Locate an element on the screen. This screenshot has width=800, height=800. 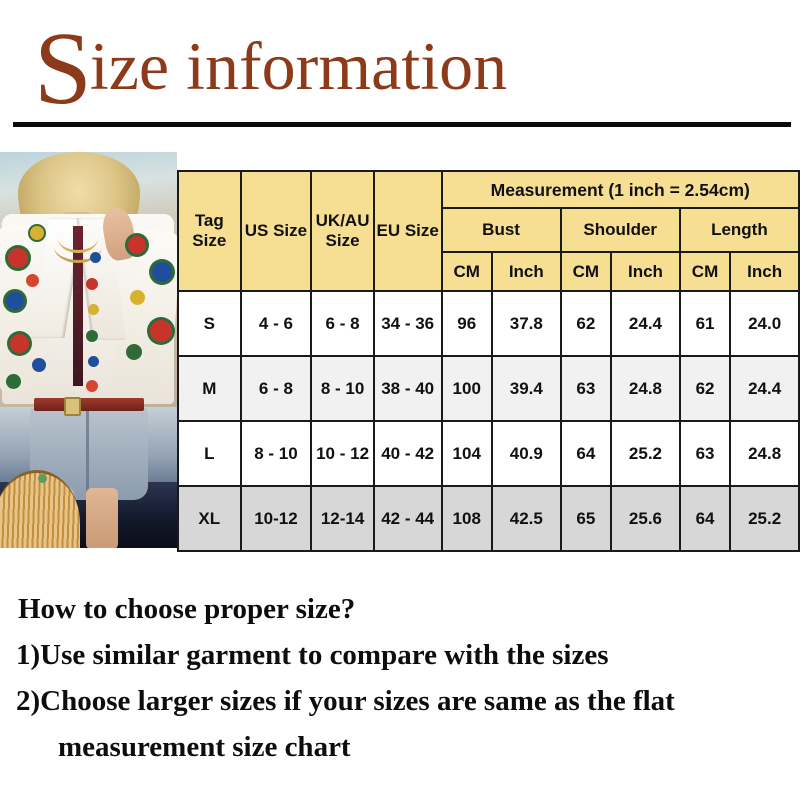
cell-uk-au-size: 8 - 10 is located at coordinates (342, 388).